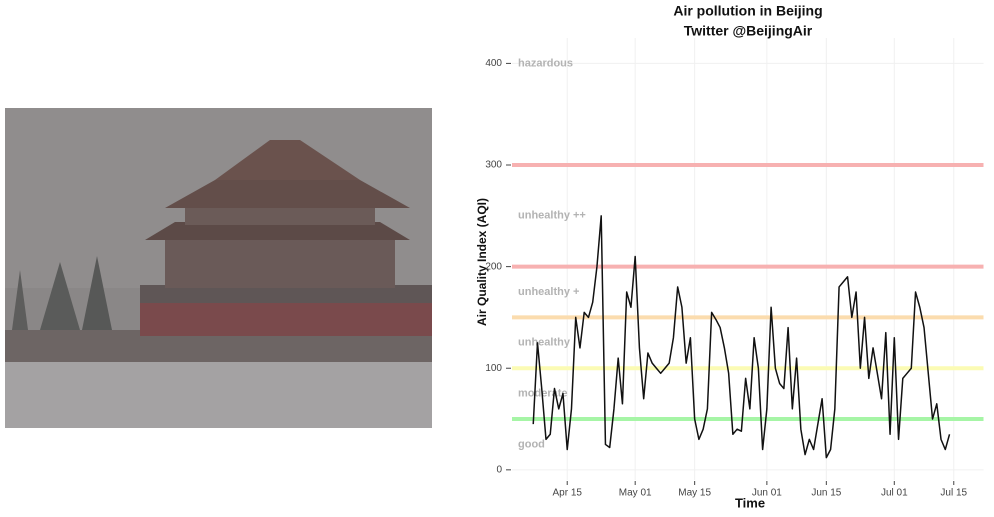  I want to click on chart-subtitle: Twitter @BeijingAir, so click(748, 31).